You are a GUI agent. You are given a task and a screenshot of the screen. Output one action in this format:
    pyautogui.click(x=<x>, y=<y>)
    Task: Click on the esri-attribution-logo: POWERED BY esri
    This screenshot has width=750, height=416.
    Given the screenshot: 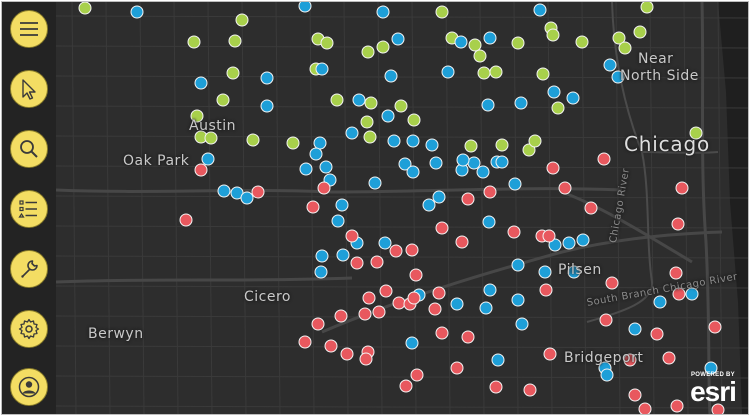 What is the action you would take?
    pyautogui.click(x=713, y=391)
    